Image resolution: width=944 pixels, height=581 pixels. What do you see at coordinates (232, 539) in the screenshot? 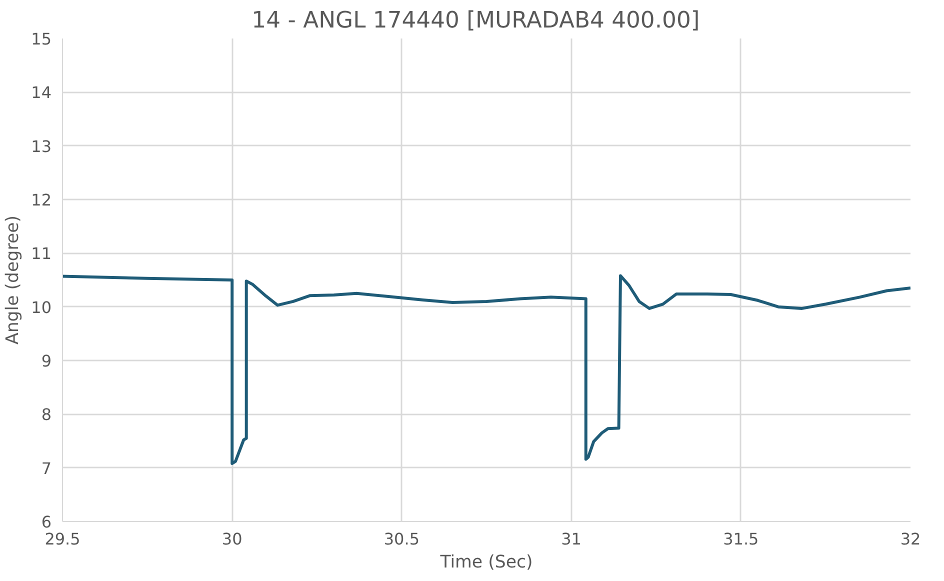
I see `x-tick-label: 30` at bounding box center [232, 539].